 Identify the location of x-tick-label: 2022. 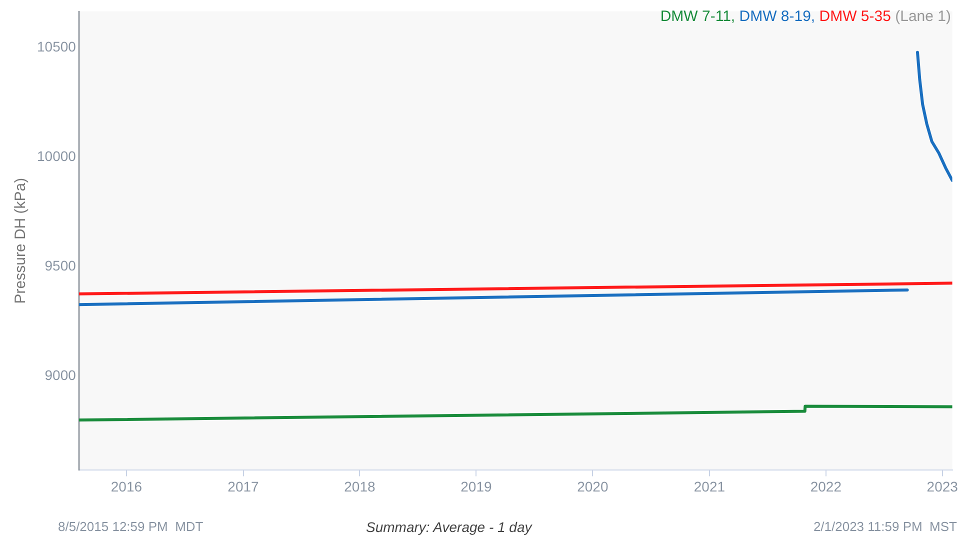
(826, 486).